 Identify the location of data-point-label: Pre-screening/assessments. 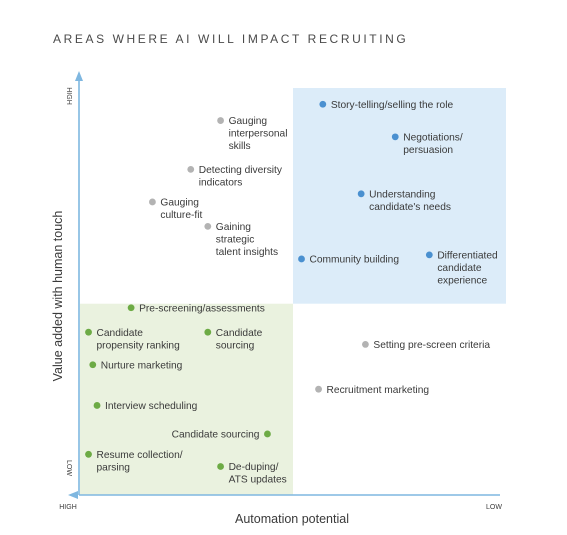
(202, 308).